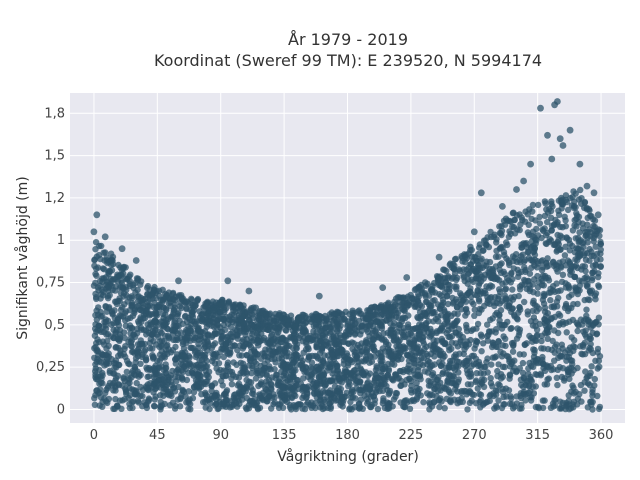 This screenshot has width=640, height=480. I want to click on y-tick-label: 0, so click(61, 409).